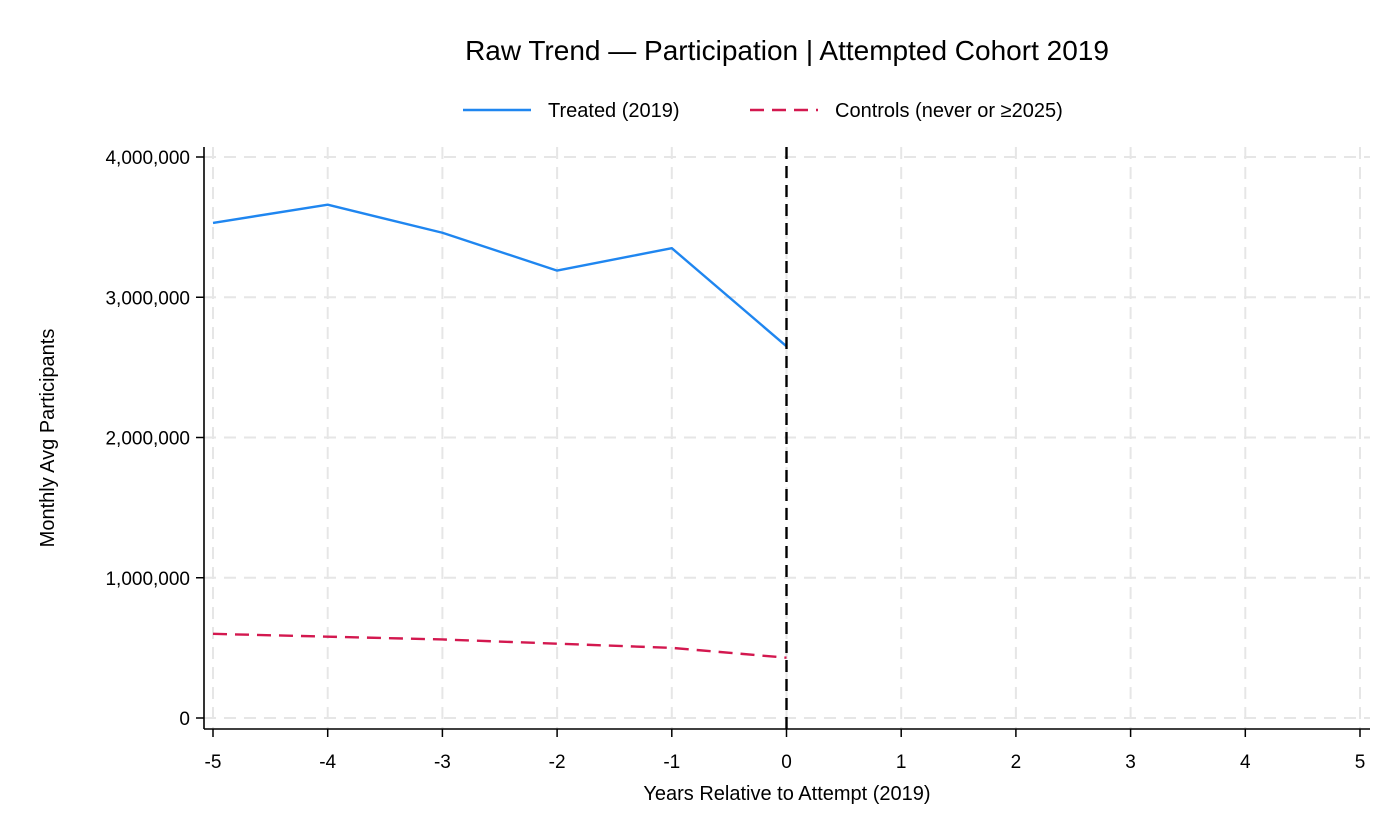  Describe the element at coordinates (1245, 762) in the screenshot. I see `x-tick-label: 4` at that location.